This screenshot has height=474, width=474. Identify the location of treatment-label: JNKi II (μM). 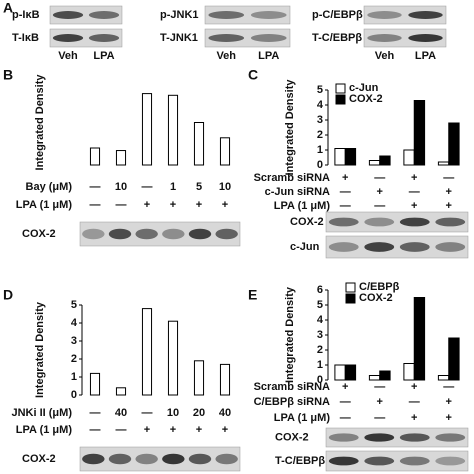
(41, 413).